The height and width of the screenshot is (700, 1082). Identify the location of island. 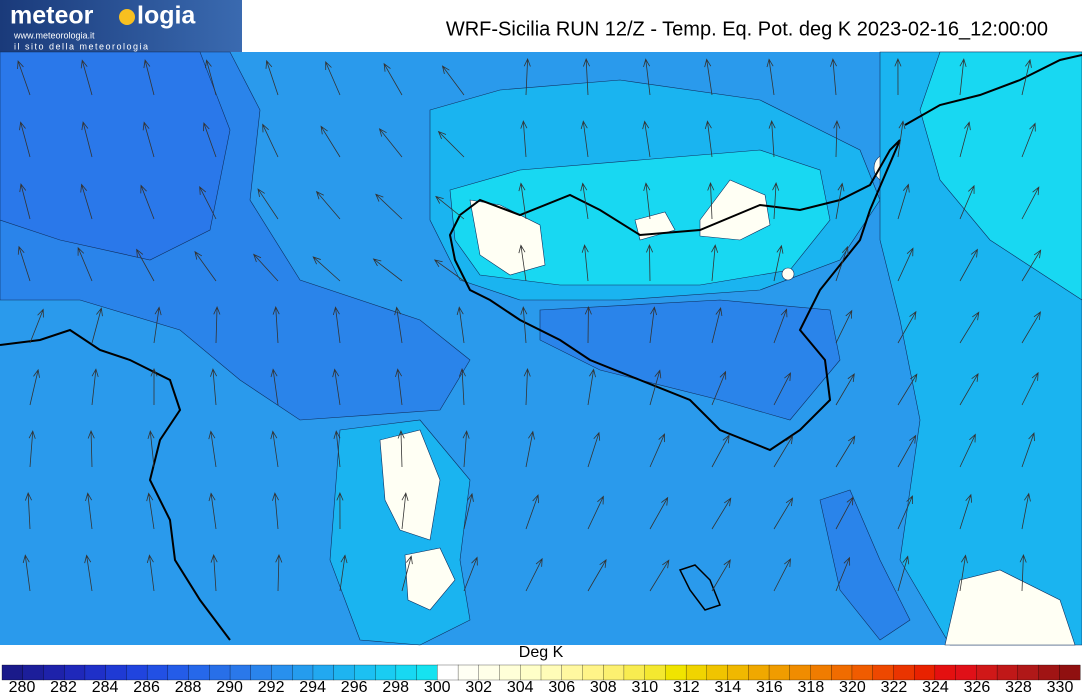
(699, 587).